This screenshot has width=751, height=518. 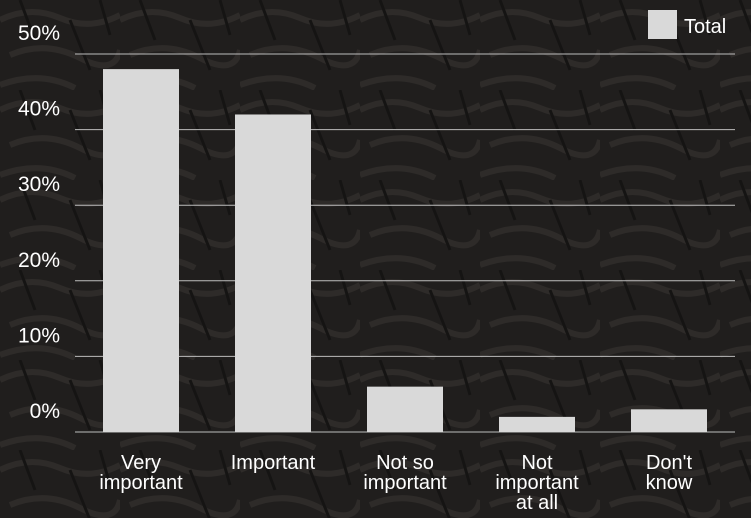 I want to click on x-tick-label-line: at all, so click(x=537, y=503).